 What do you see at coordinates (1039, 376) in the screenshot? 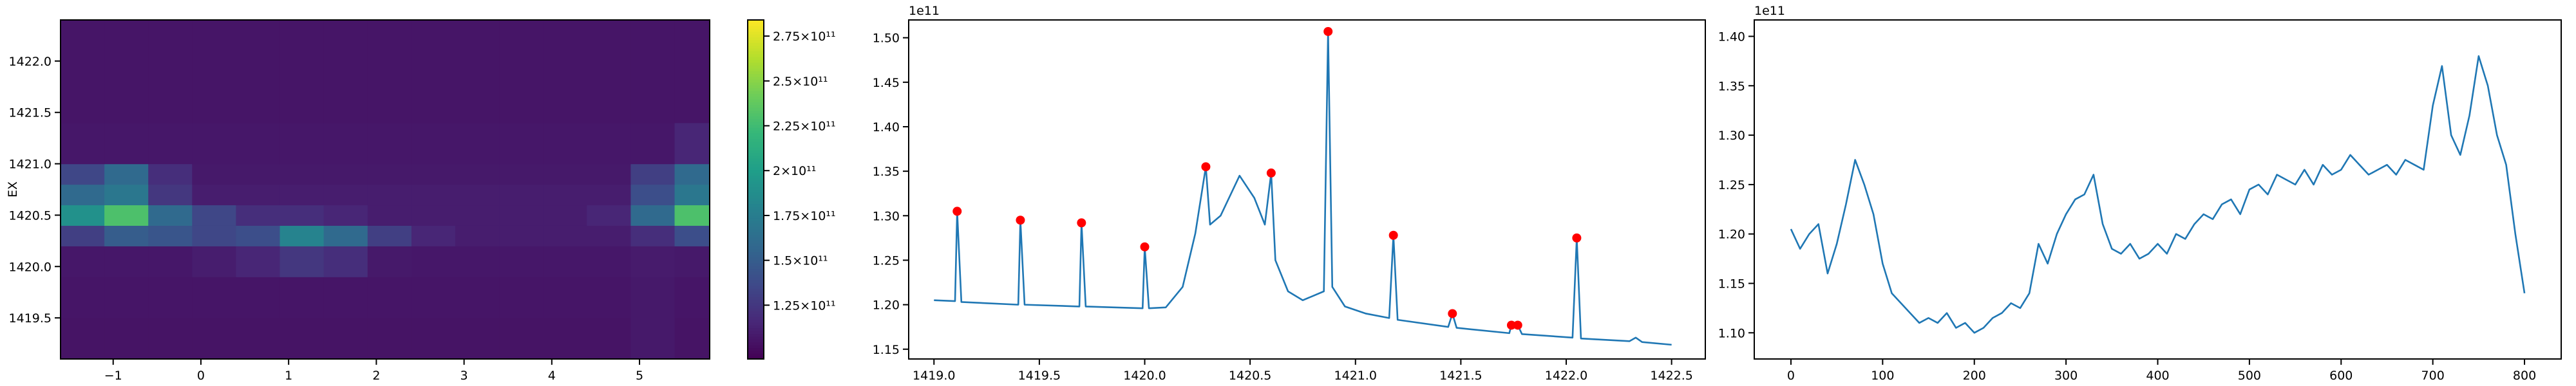
I see `x-tick-label: 1419.5` at bounding box center [1039, 376].